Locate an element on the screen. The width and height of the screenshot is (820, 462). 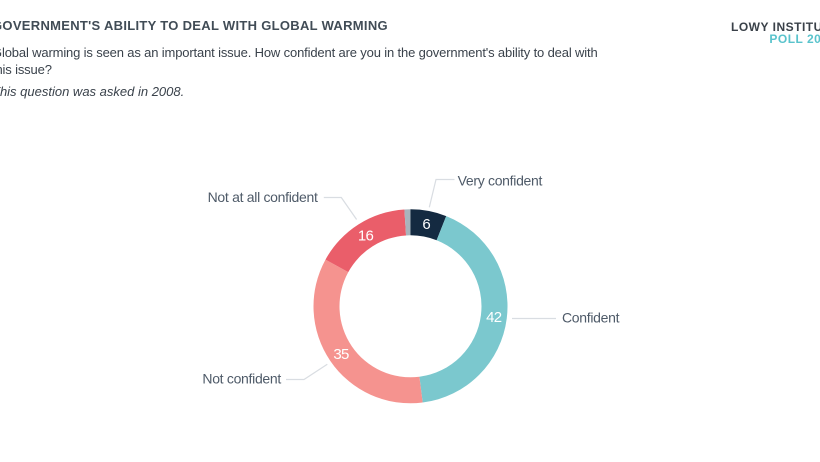
svg-text: Confident is located at coordinates (591, 318).